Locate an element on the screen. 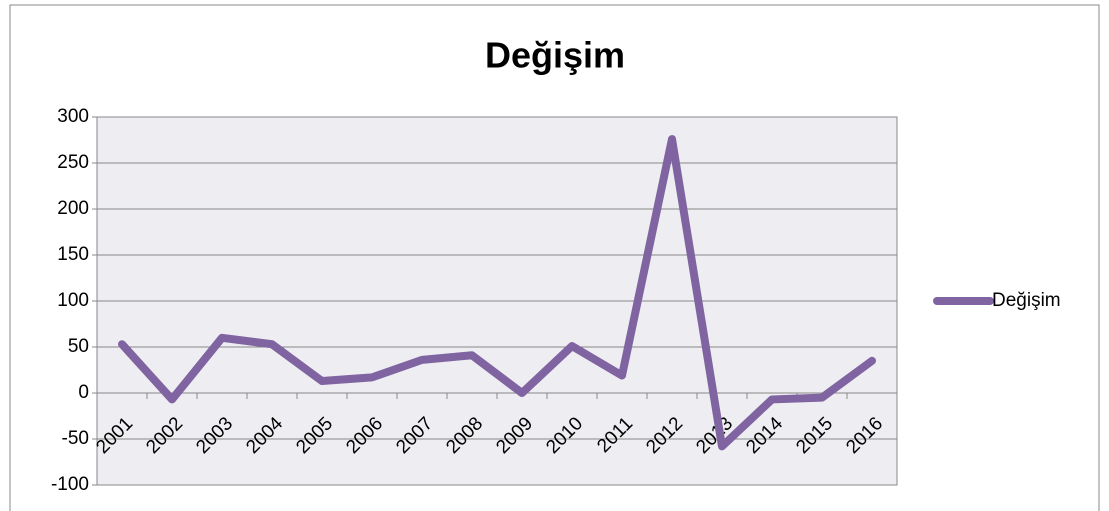 This screenshot has width=1109, height=511. y-tick-label: -100 is located at coordinates (70, 484).